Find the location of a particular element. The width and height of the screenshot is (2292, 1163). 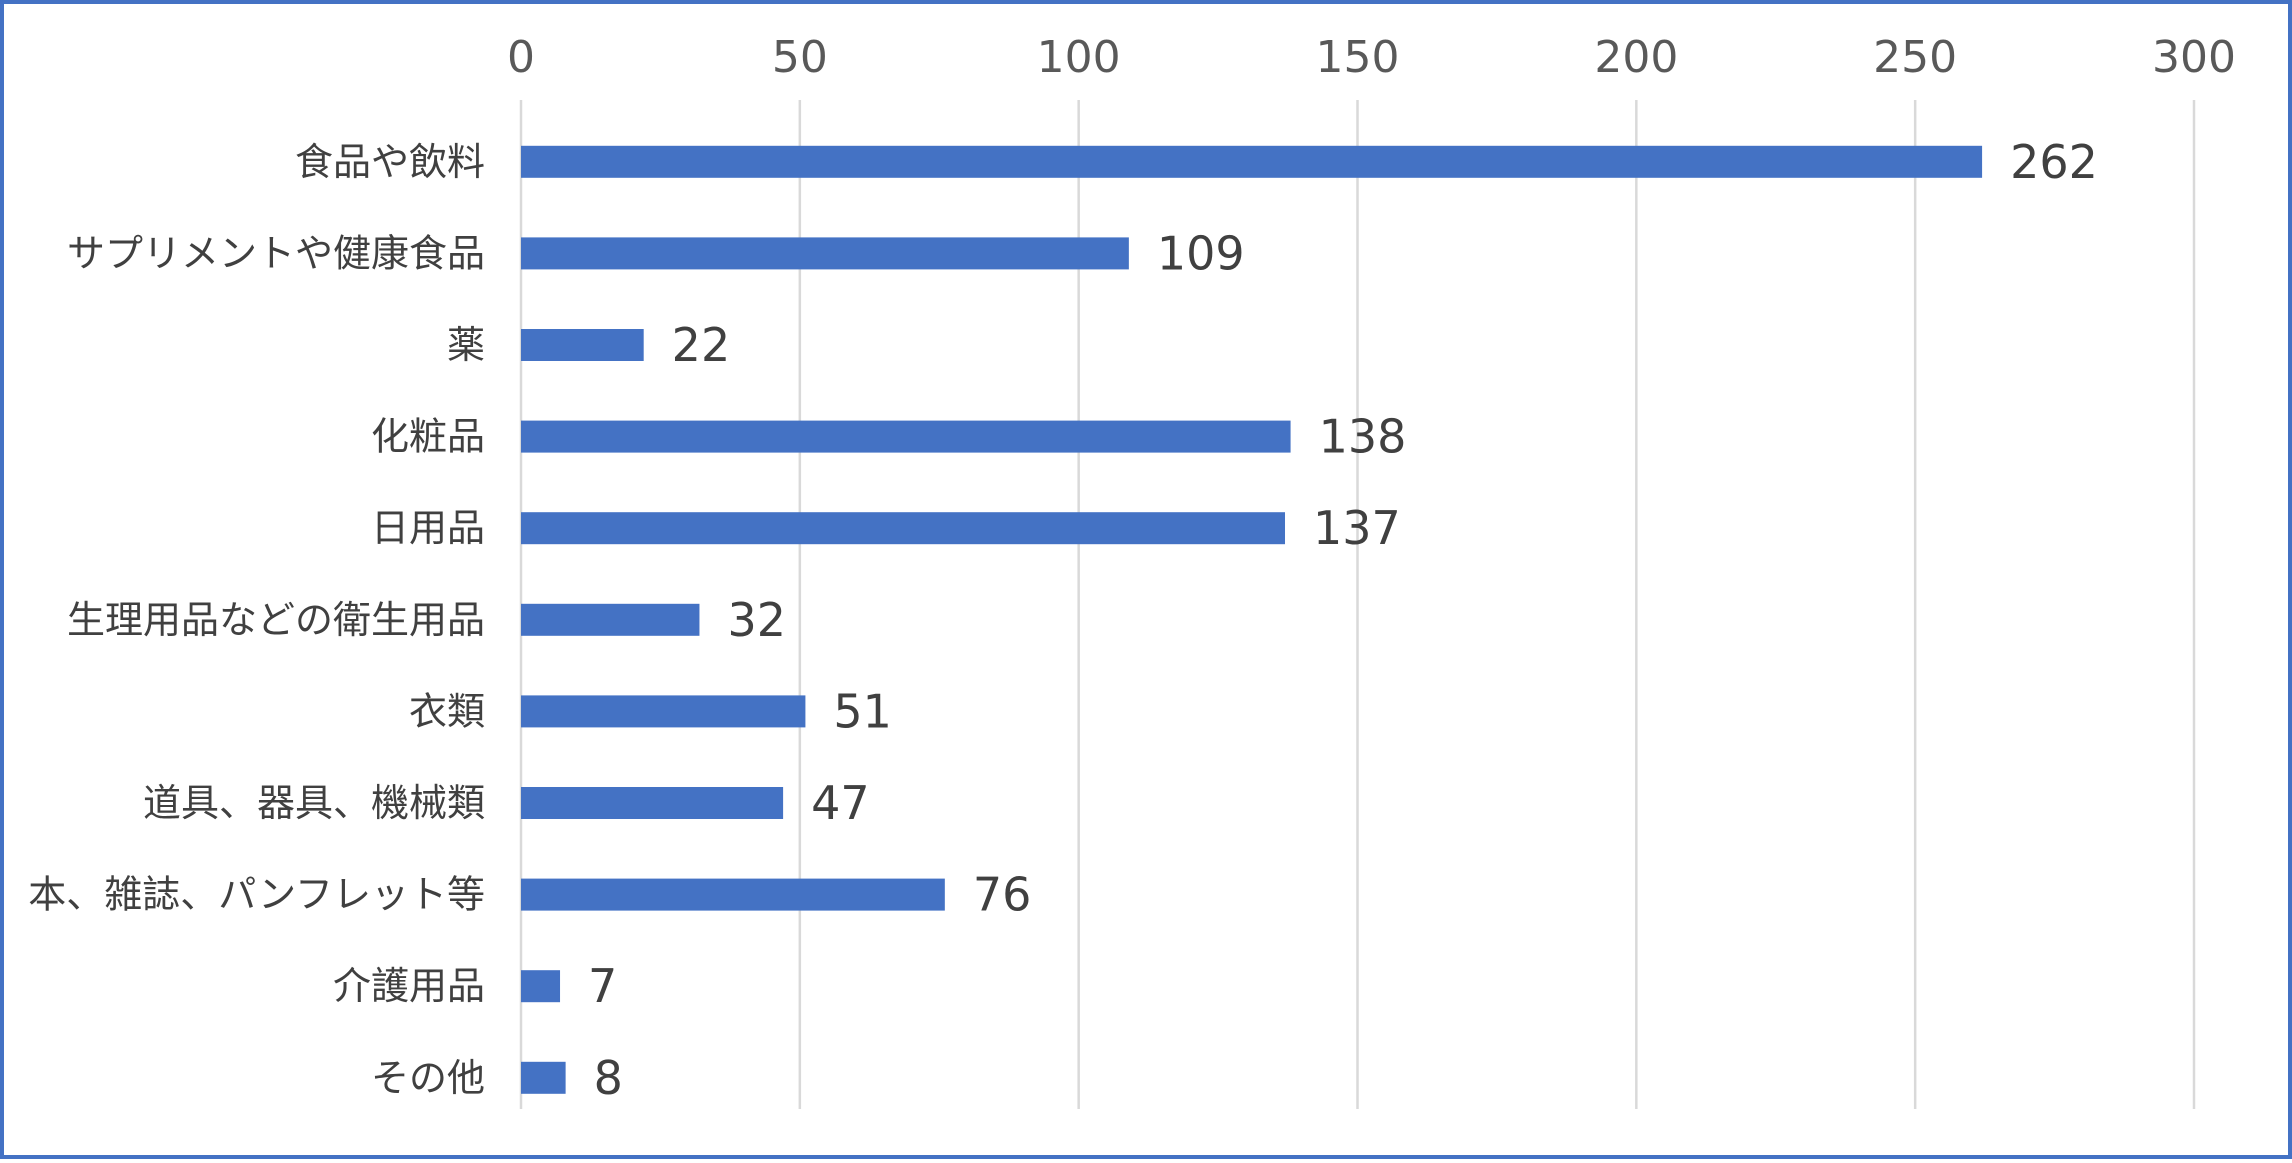

data-label: 7 is located at coordinates (602, 986).